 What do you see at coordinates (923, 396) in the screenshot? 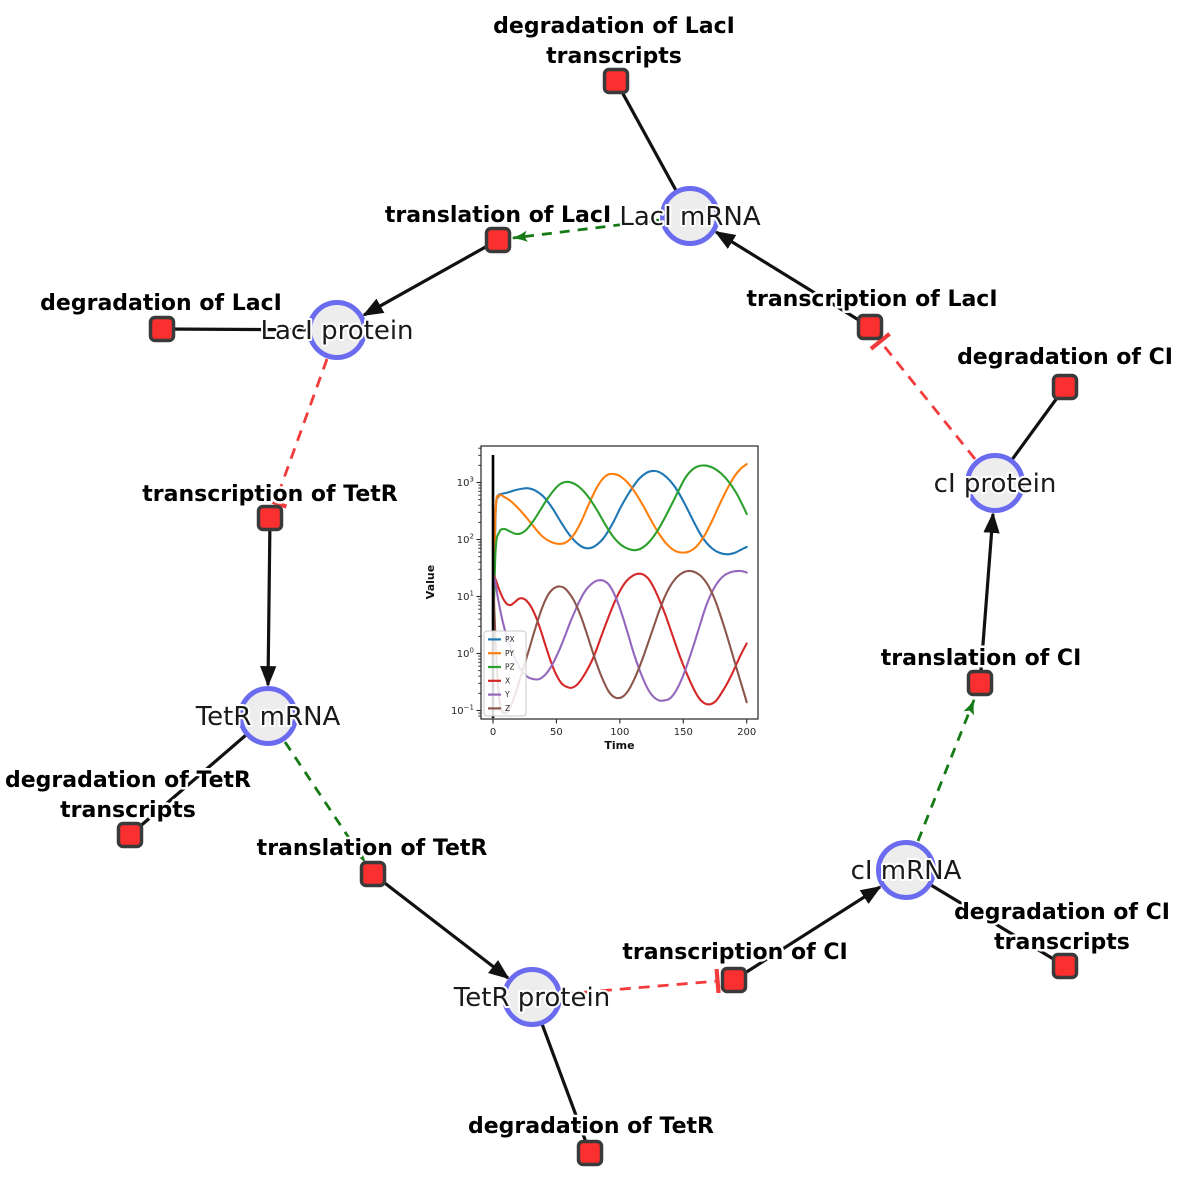
I see `edge-ci-protein-inhibits-laci-tx` at bounding box center [923, 396].